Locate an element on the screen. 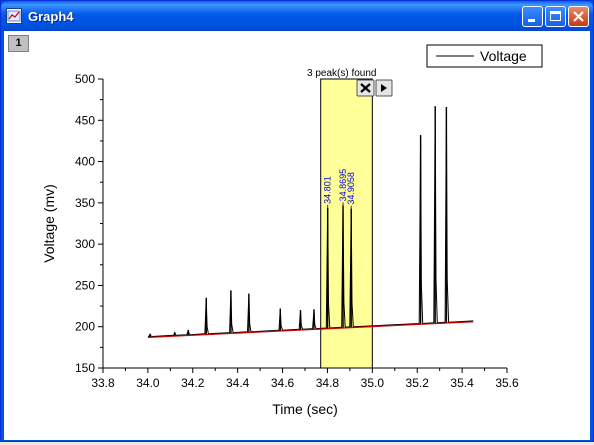  x-tick-label: 34.6 is located at coordinates (283, 383).